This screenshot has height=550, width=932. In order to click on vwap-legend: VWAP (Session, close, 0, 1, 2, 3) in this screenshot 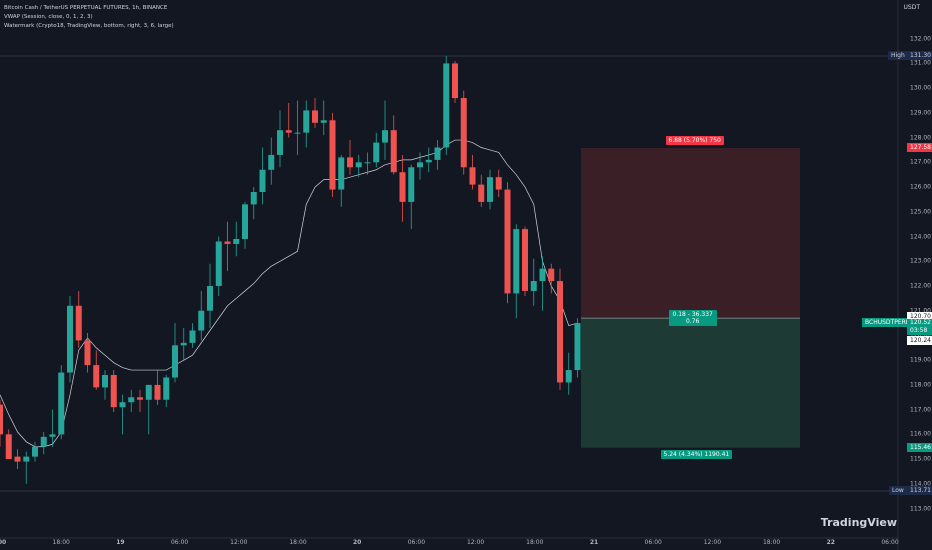, I will do `click(48, 17)`.